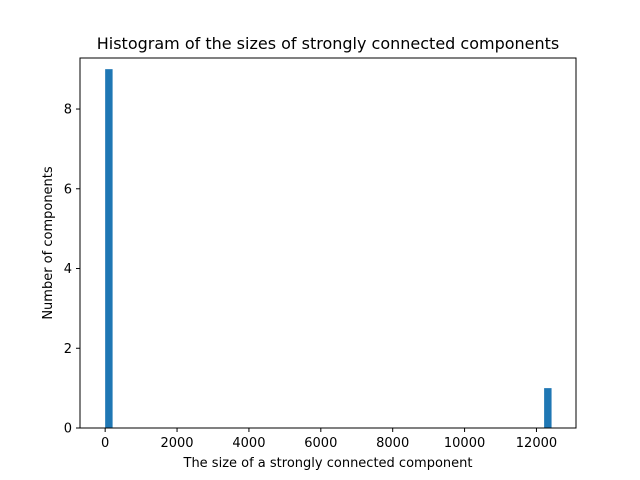 The width and height of the screenshot is (640, 480). What do you see at coordinates (392, 443) in the screenshot?
I see `x-tick-label: 8000` at bounding box center [392, 443].